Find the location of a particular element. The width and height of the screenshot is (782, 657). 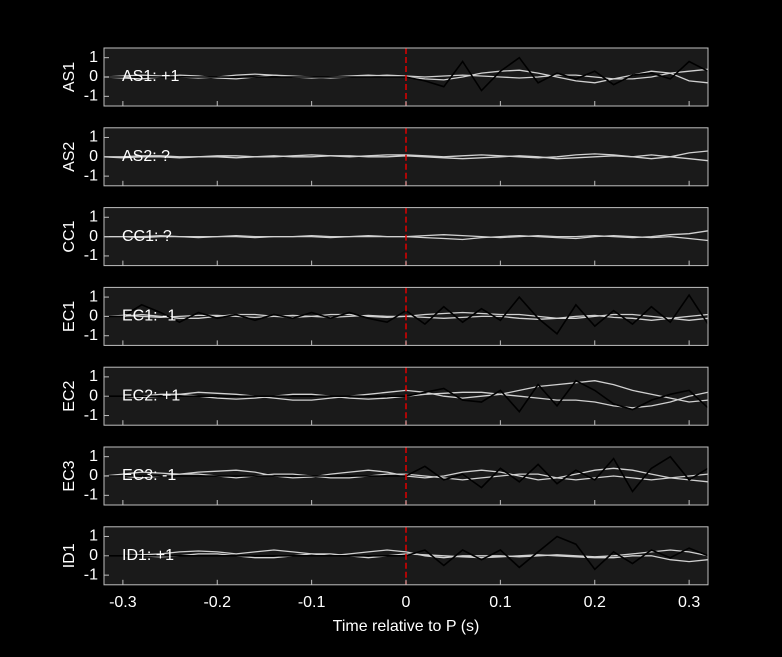

station-annotation: ID1: +1 is located at coordinates (148, 555).